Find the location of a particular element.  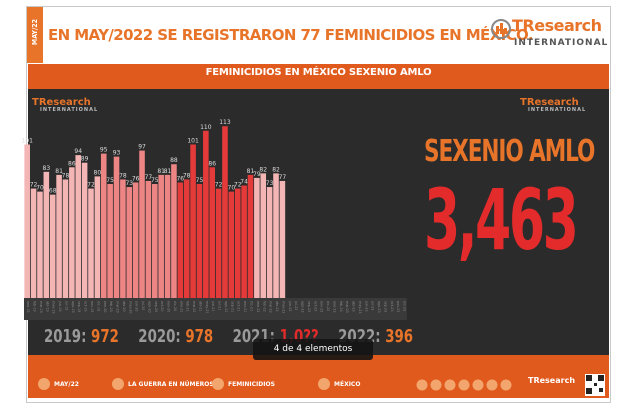

footer-section: LA GUERRA EN NÚMEROS is located at coordinates (171, 384).